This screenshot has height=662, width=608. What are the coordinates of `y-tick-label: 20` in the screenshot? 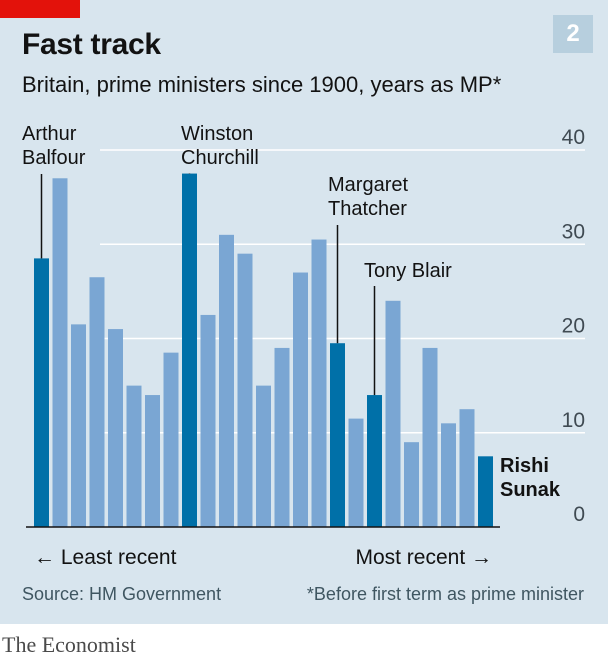 It's located at (573, 326).